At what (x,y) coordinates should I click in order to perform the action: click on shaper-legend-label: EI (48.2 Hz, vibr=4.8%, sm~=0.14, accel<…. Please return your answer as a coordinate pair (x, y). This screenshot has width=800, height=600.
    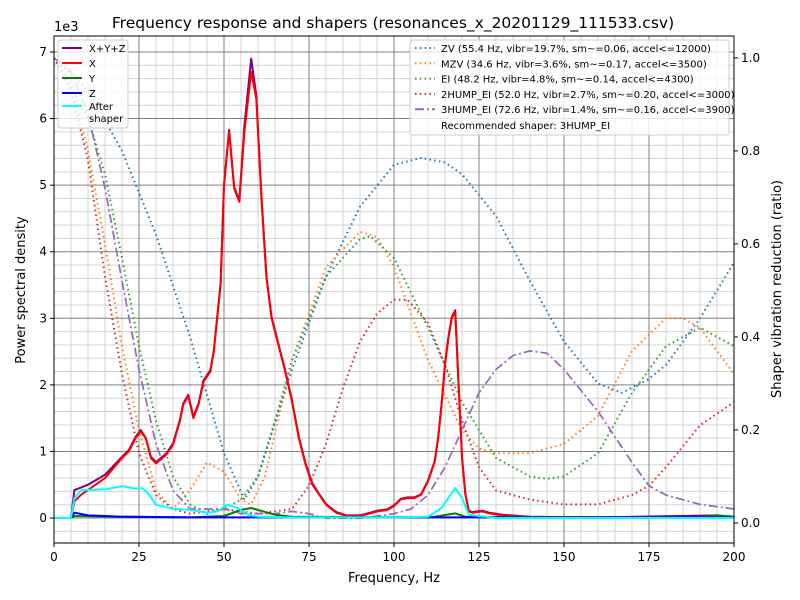
    Looking at the image, I should click on (567, 80).